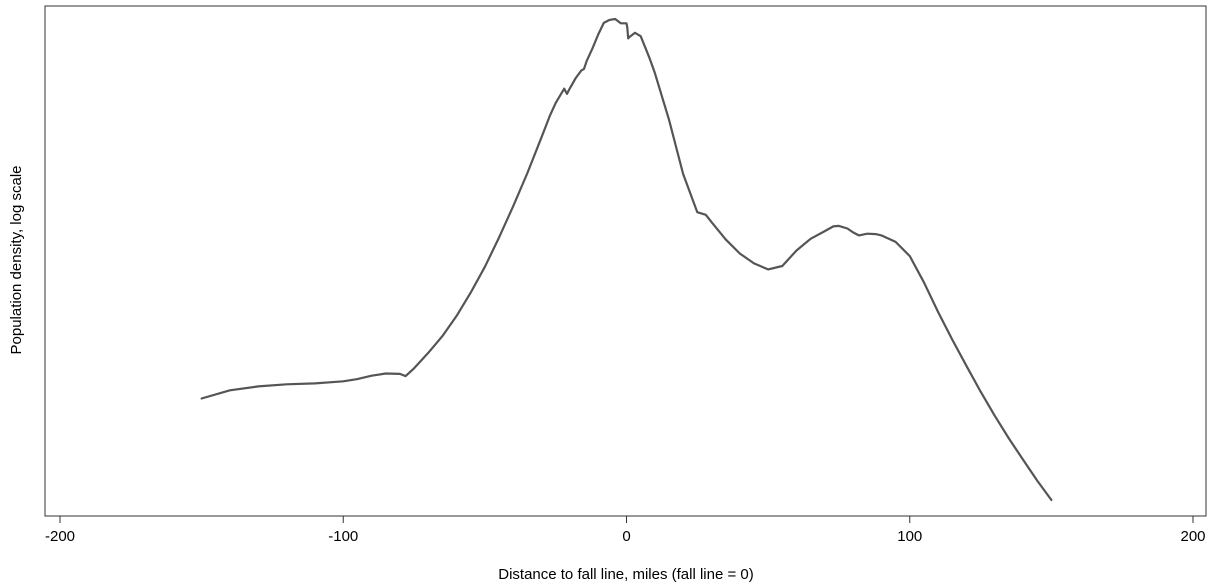  Describe the element at coordinates (343, 536) in the screenshot. I see `x-tick-label: -100` at that location.